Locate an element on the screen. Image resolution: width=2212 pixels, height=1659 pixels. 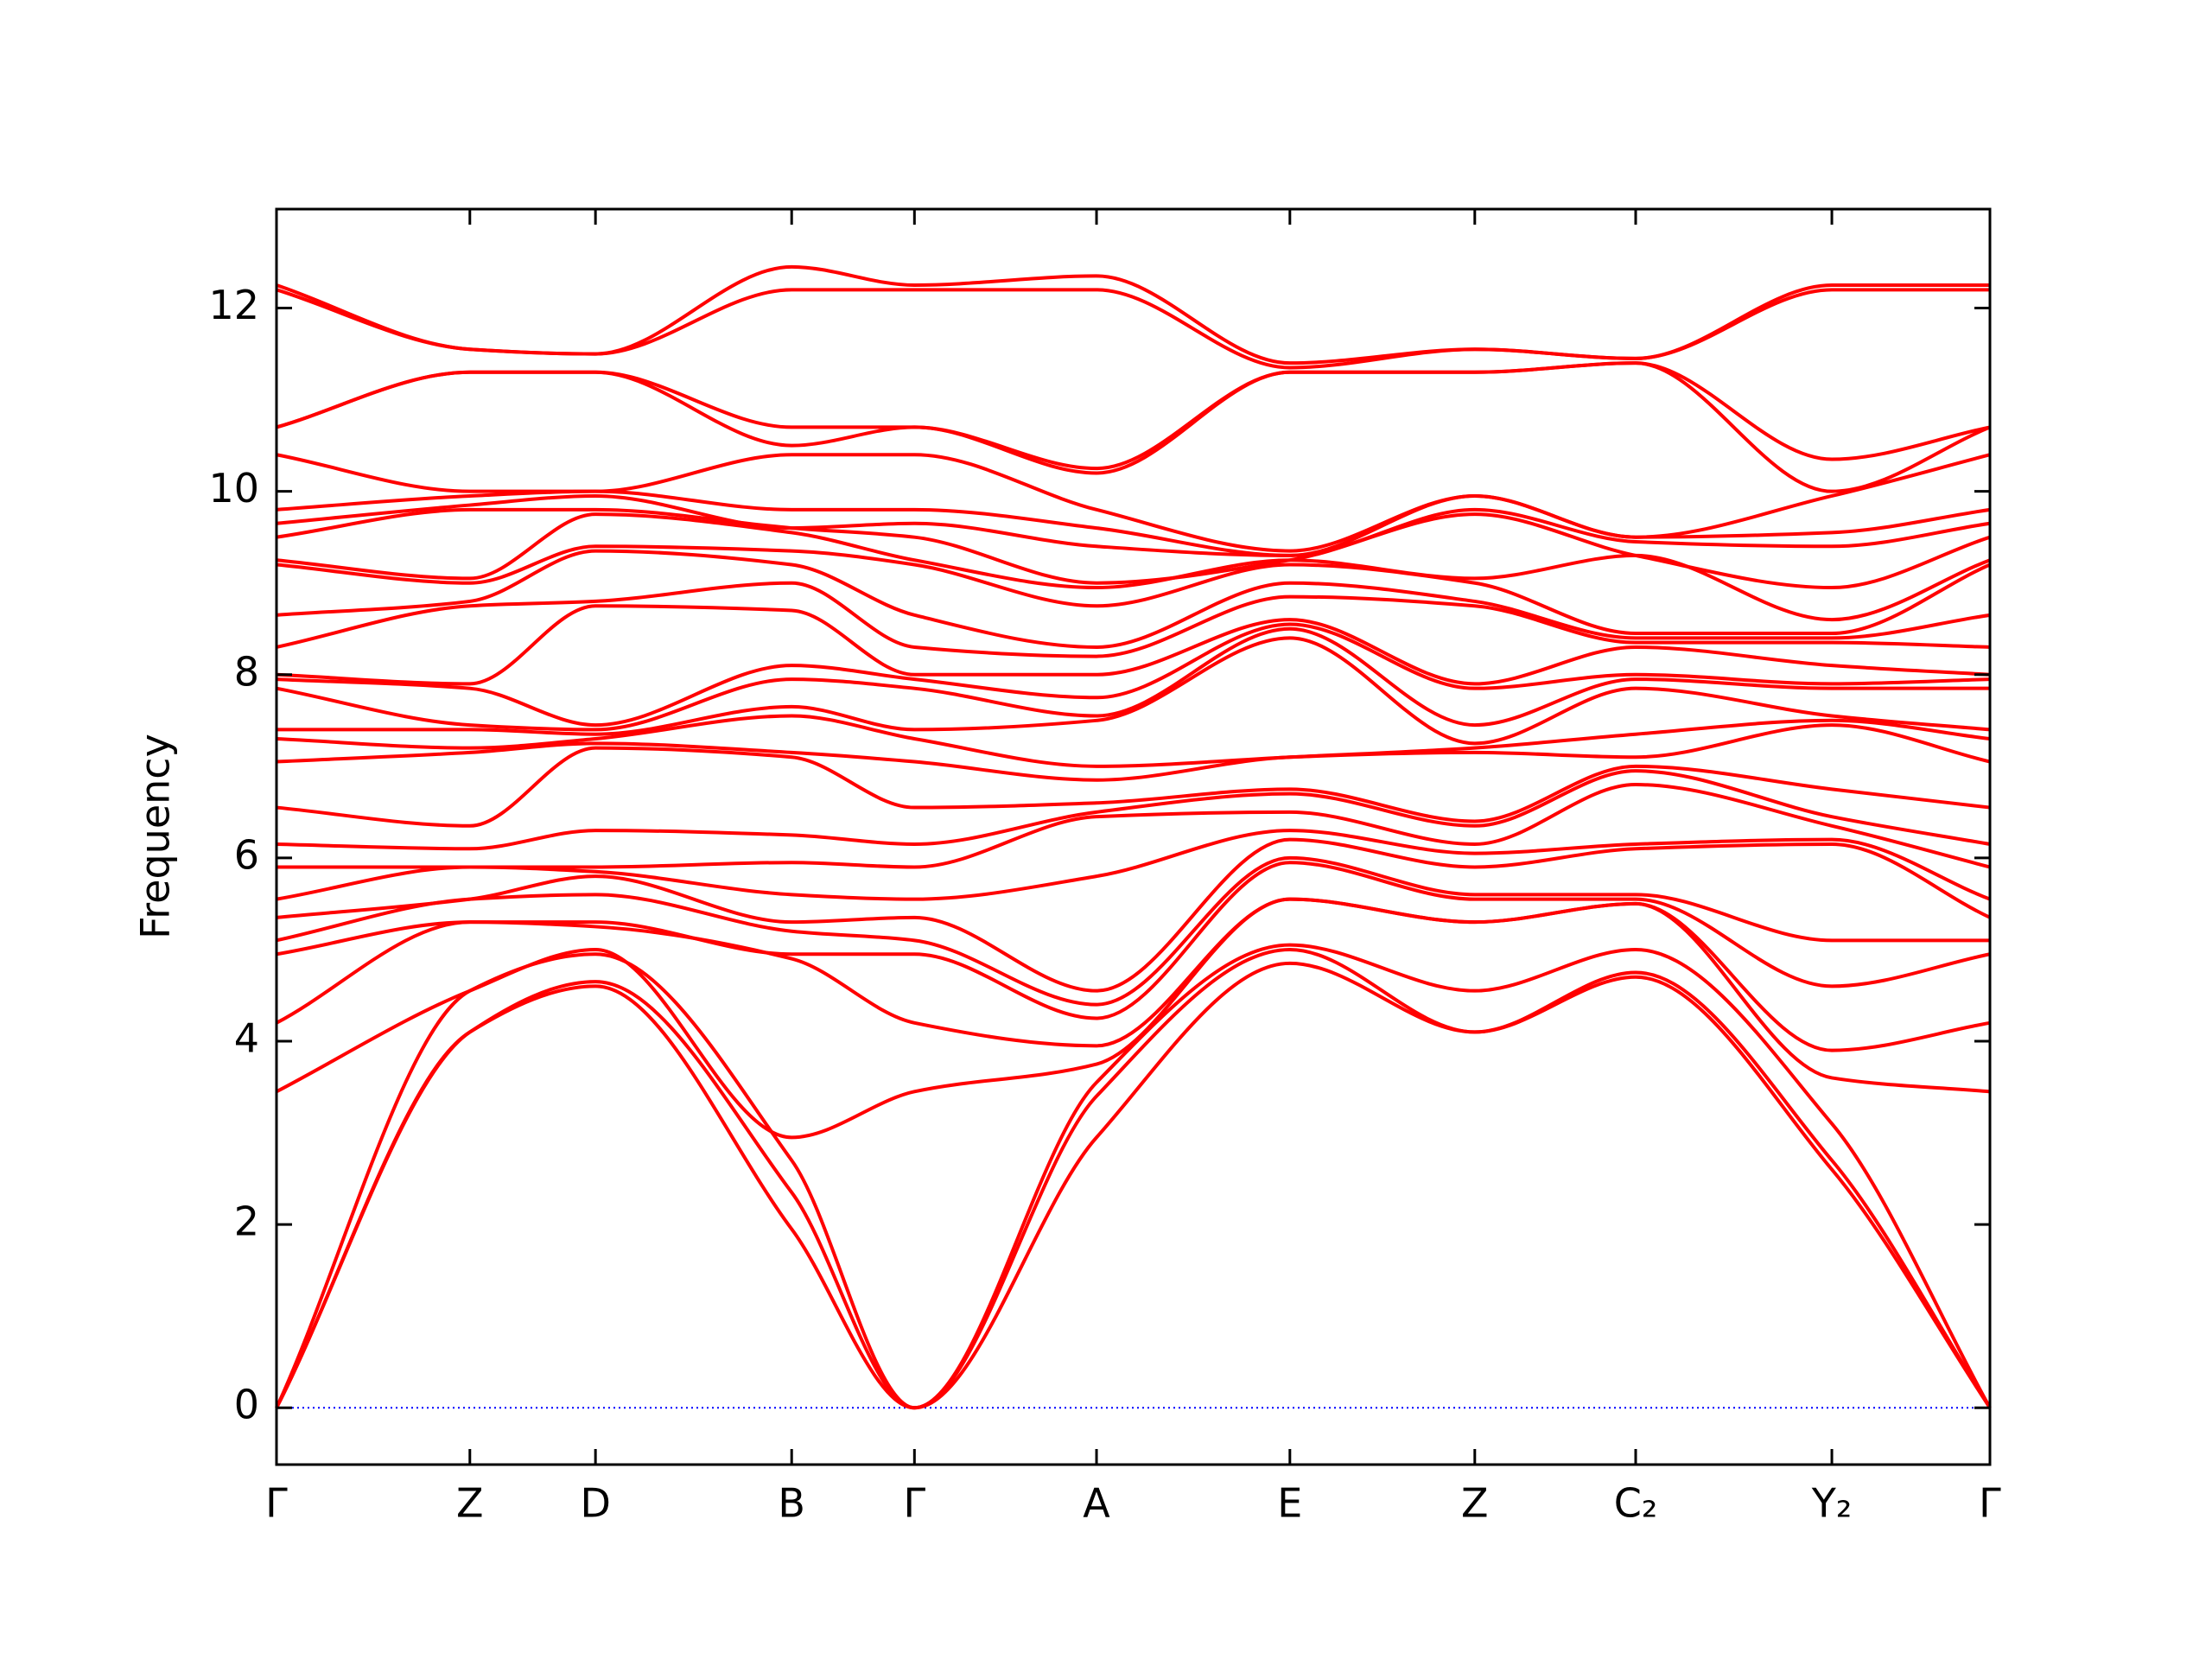
y-tick-label: 8 is located at coordinates (246, 671).